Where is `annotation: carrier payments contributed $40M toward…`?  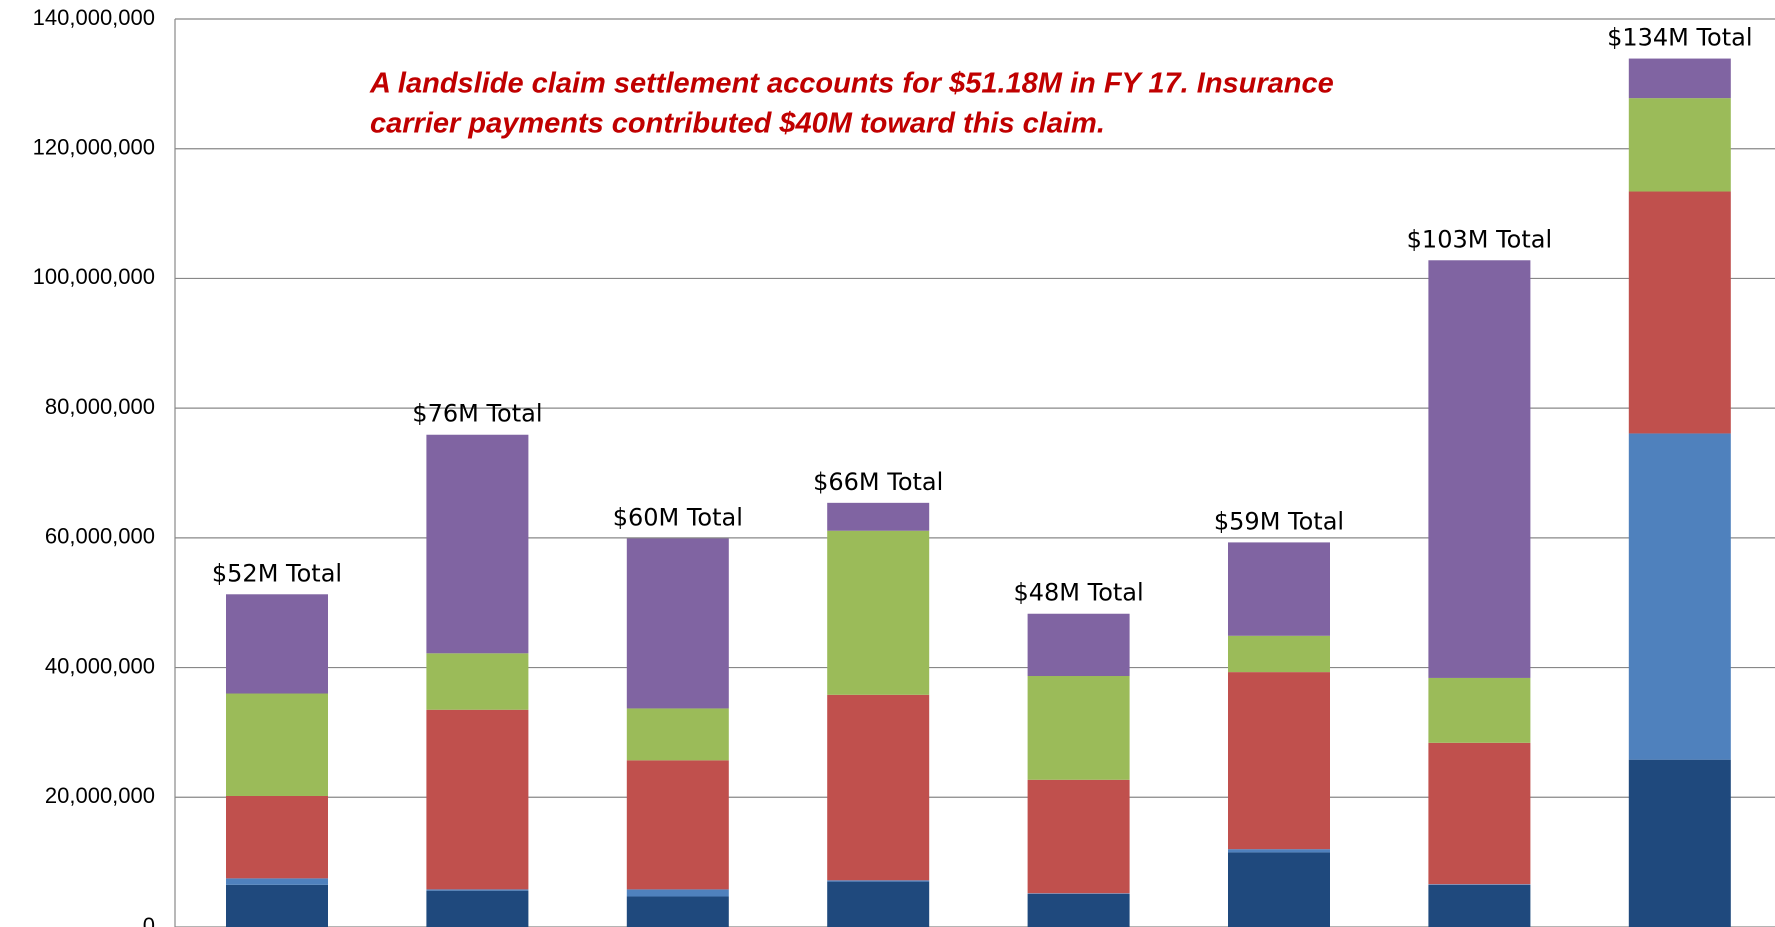 annotation: carrier payments contributed $40M toward… is located at coordinates (737, 124).